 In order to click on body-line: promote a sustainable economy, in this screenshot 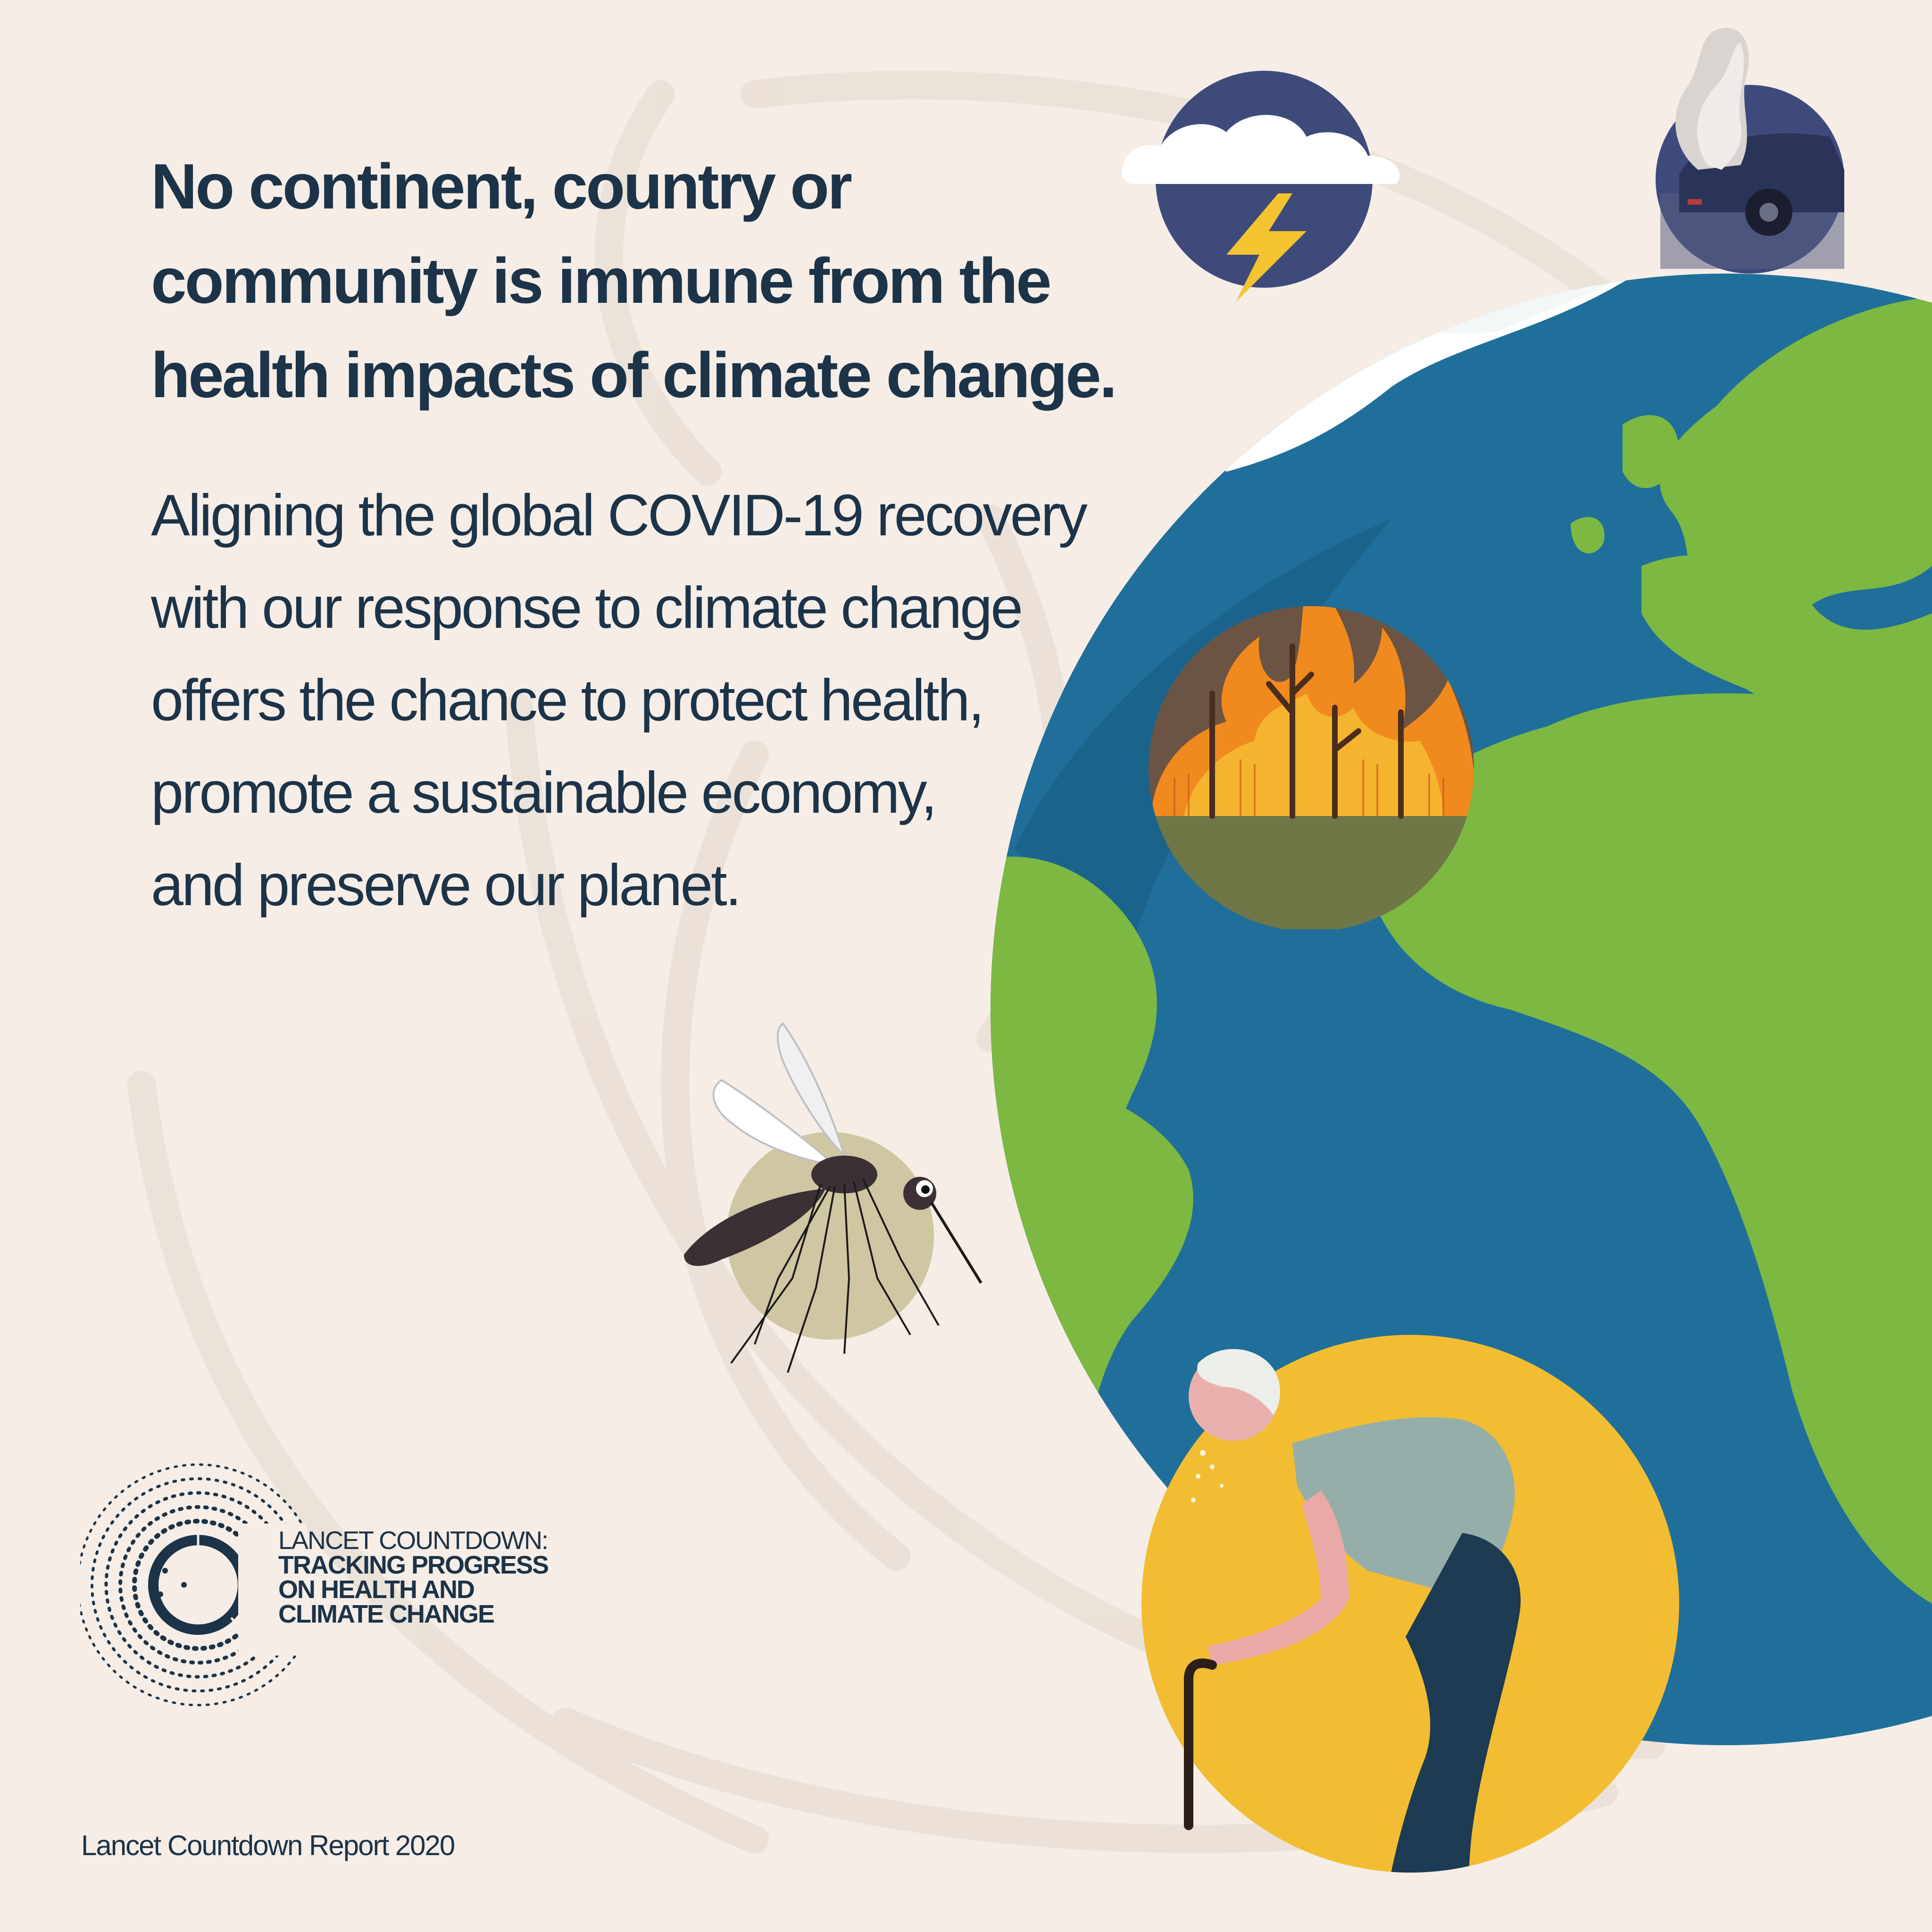, I will do `click(544, 792)`.